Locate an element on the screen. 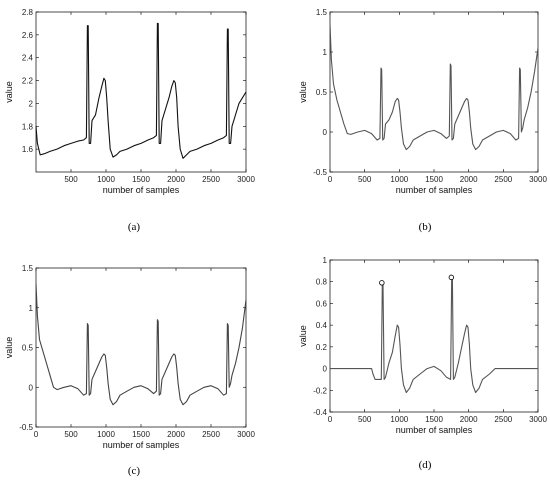 The image size is (550, 485). y-tick-label: 1.8 is located at coordinates (28, 126).